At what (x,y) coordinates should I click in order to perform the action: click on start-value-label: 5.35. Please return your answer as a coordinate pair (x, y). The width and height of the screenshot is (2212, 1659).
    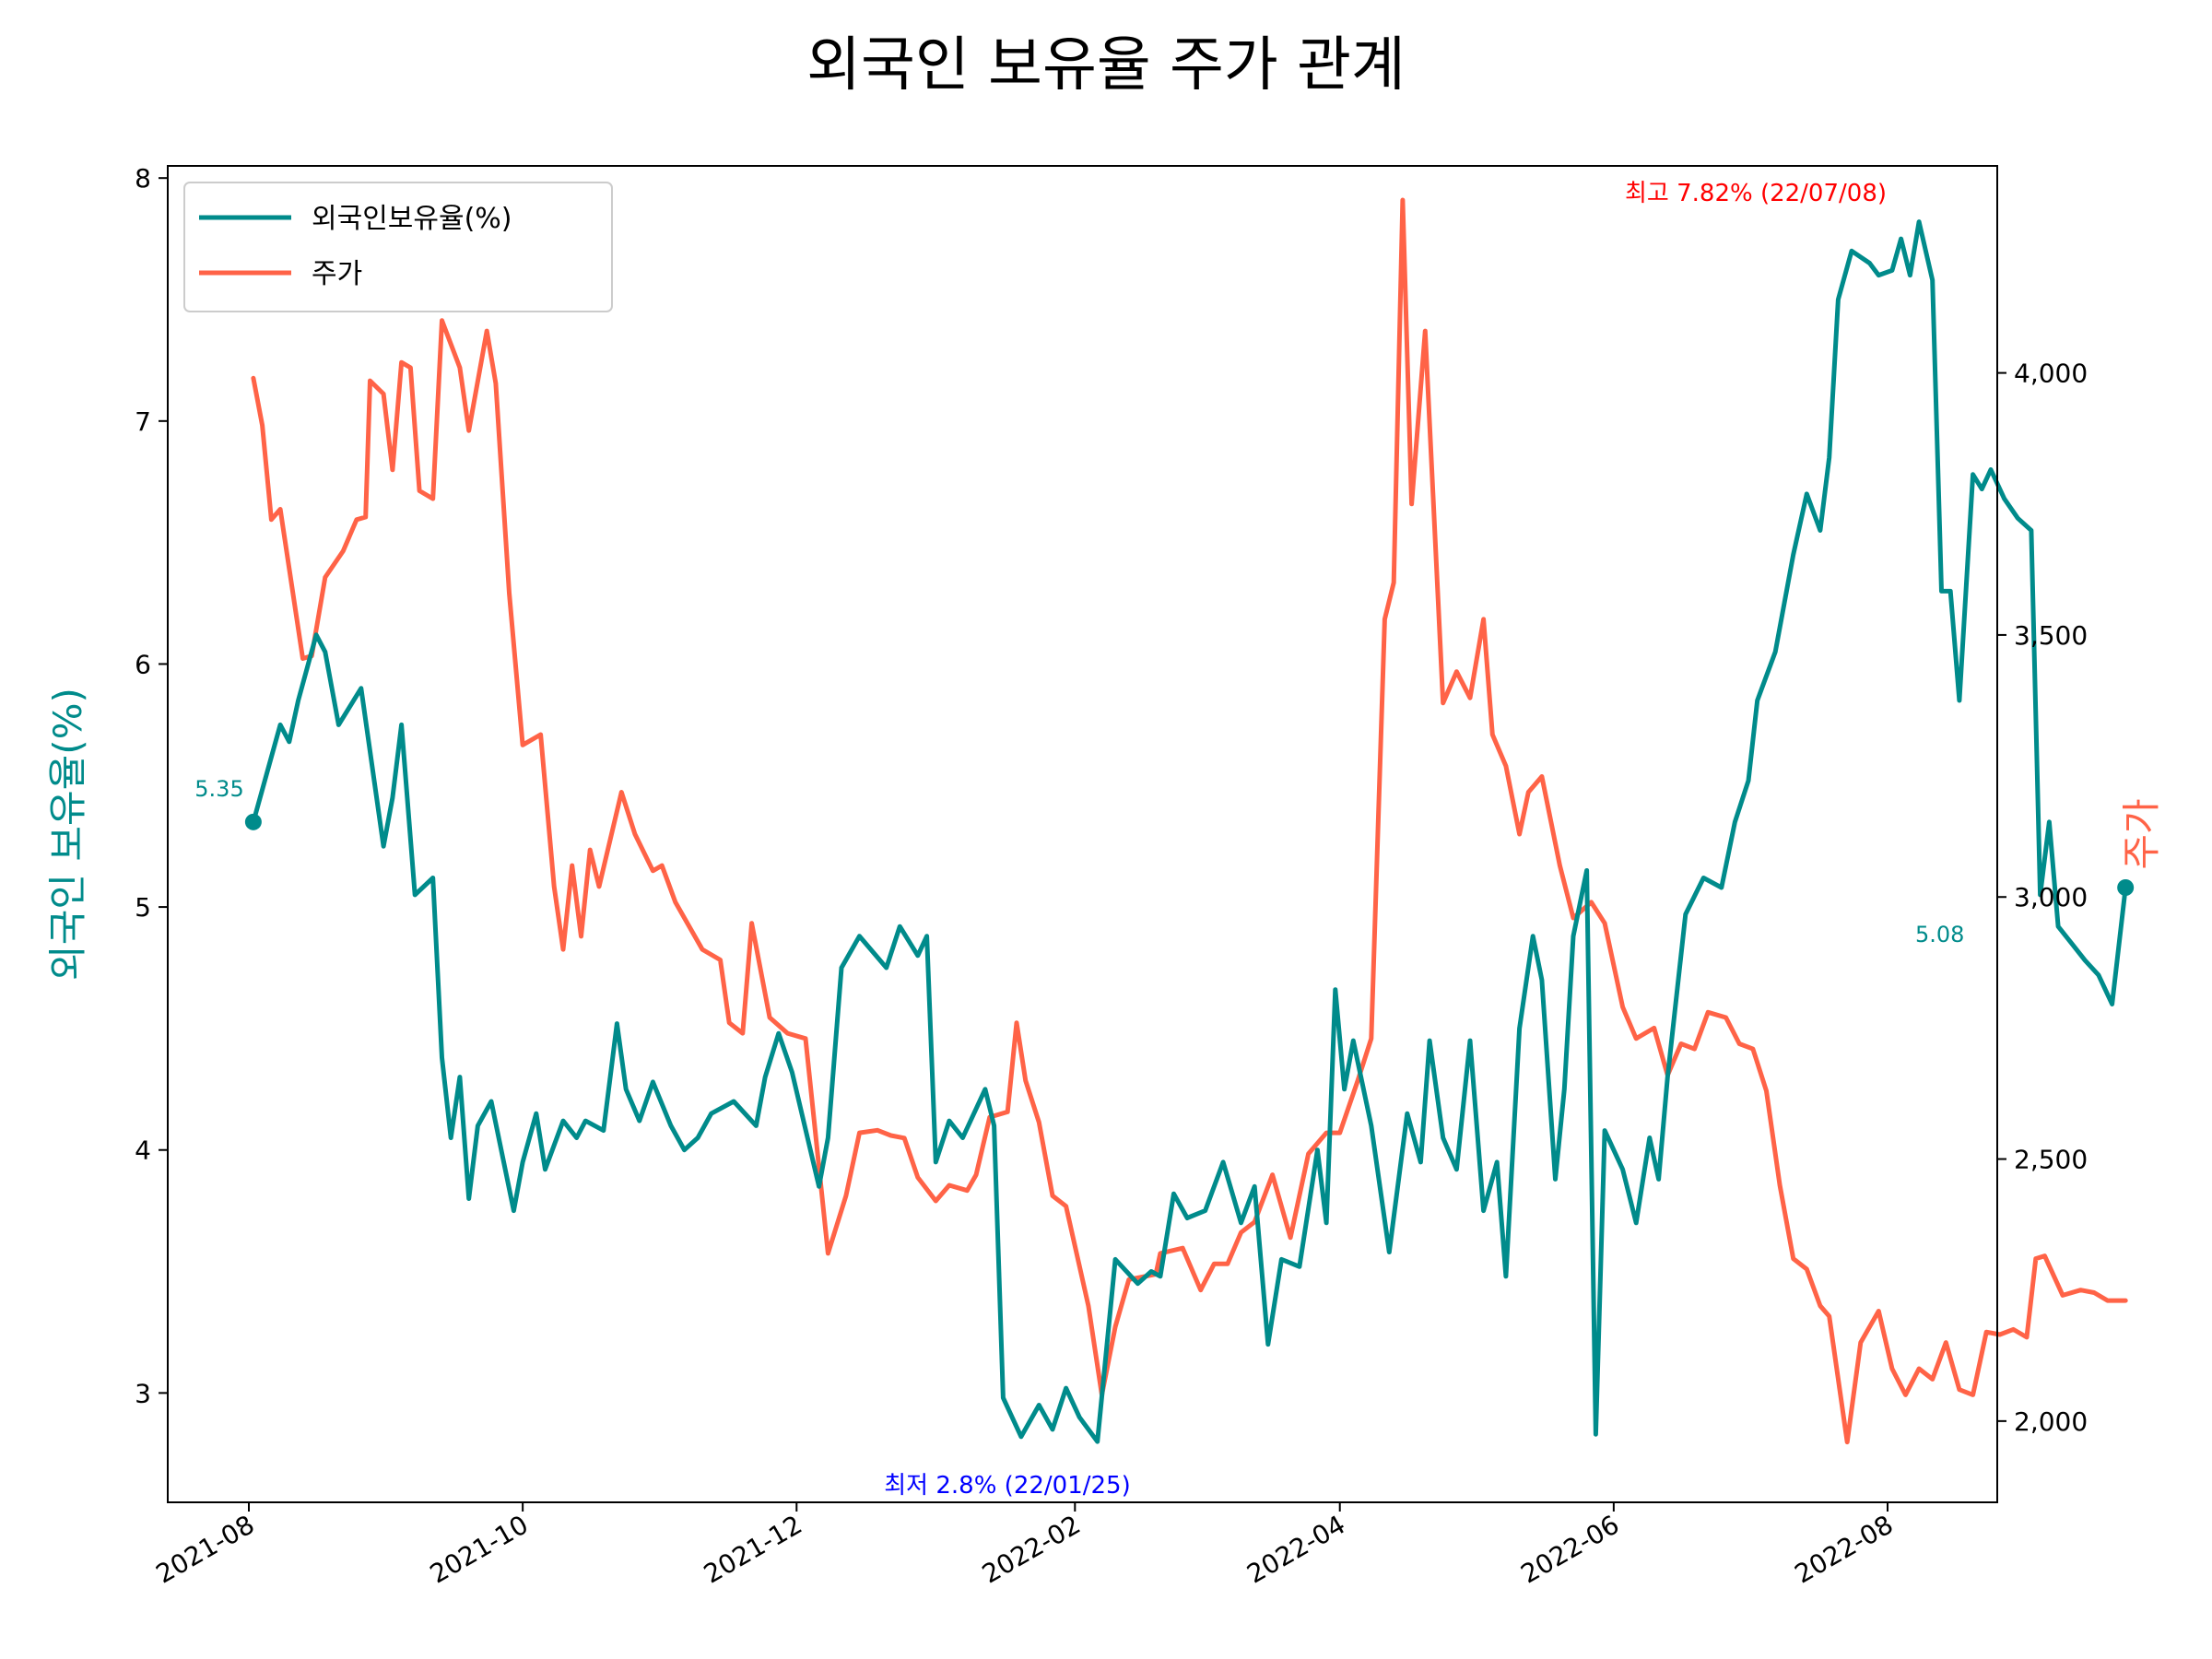
    Looking at the image, I should click on (218, 789).